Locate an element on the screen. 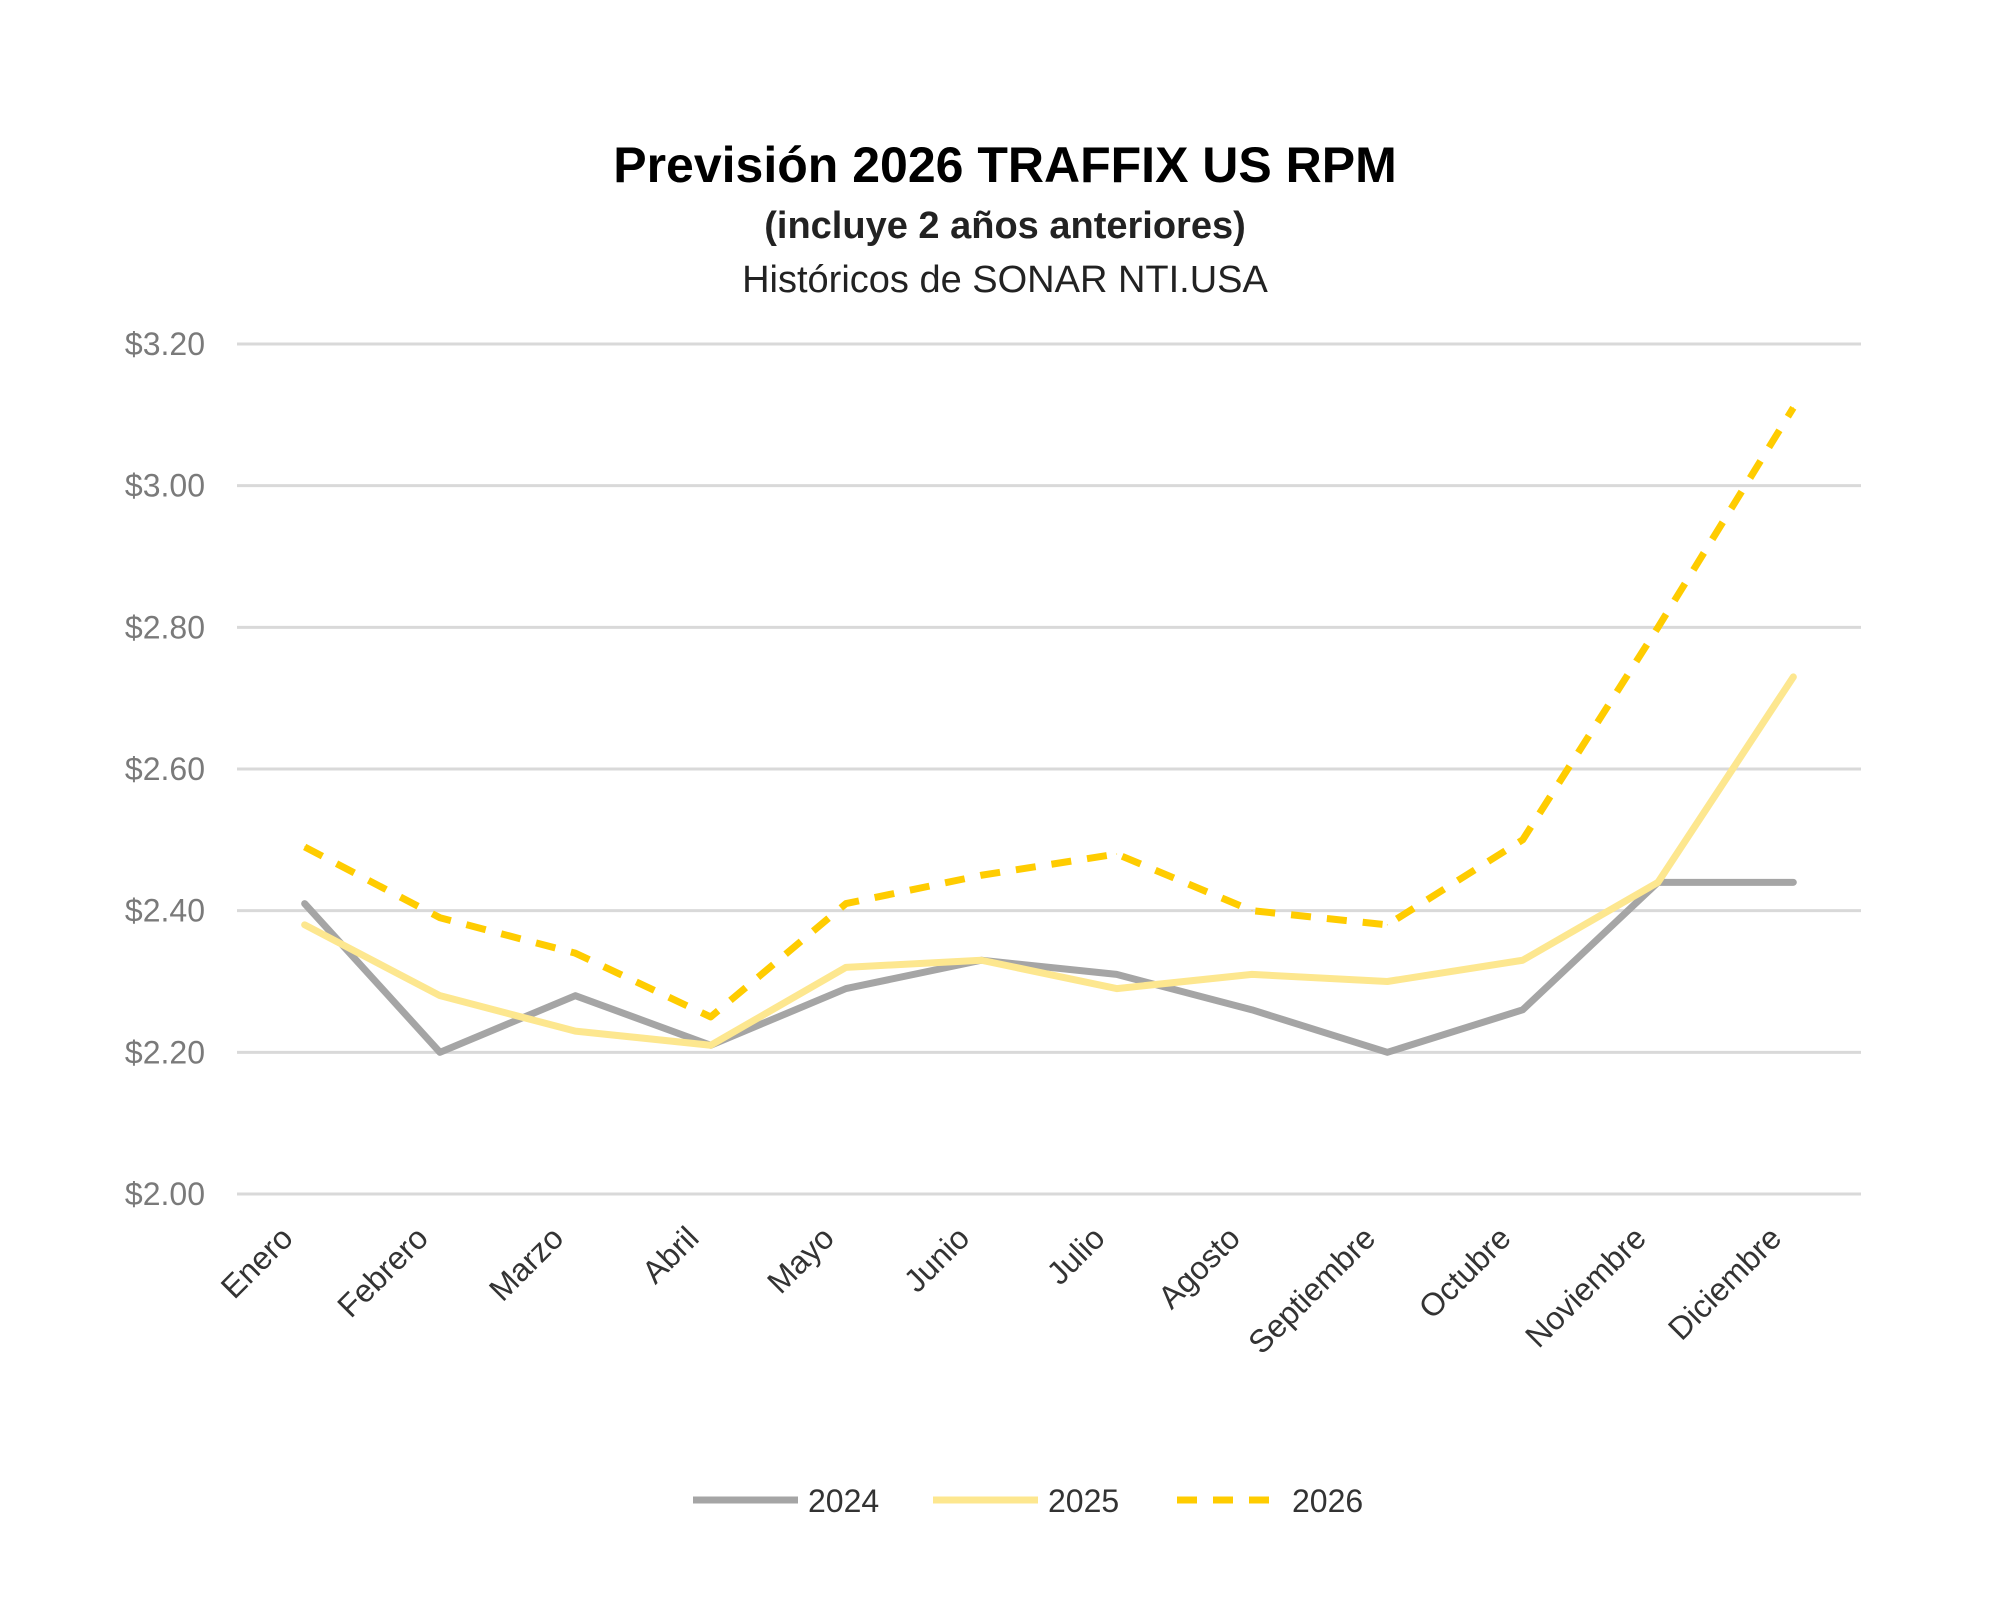 The height and width of the screenshot is (1606, 2000). y-axis-ticks: $2.00 $2.20 $2.40 $2.60 $2.80 $3.00 $3.20 is located at coordinates (165, 769).